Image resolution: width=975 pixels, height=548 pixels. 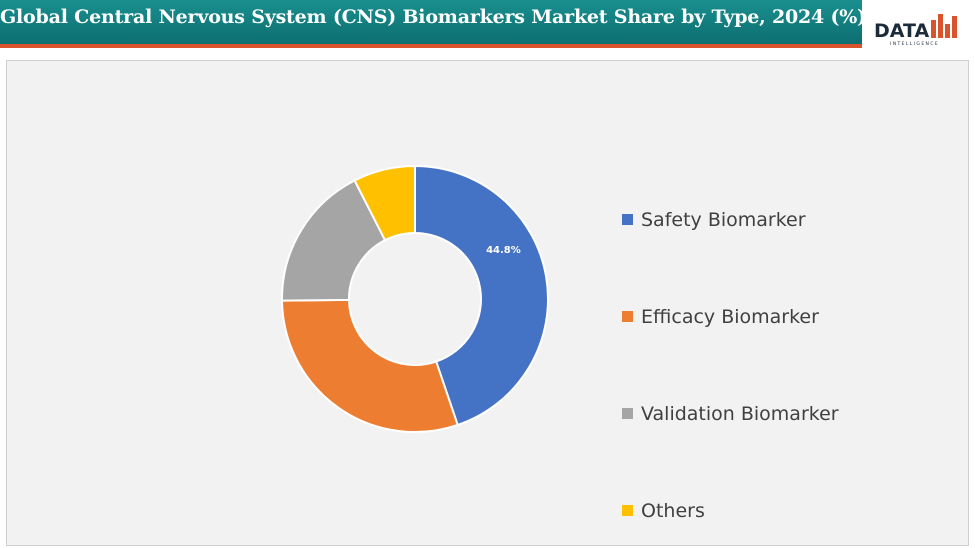 What do you see at coordinates (740, 414) in the screenshot?
I see `legend-label: Validation Biomarker` at bounding box center [740, 414].